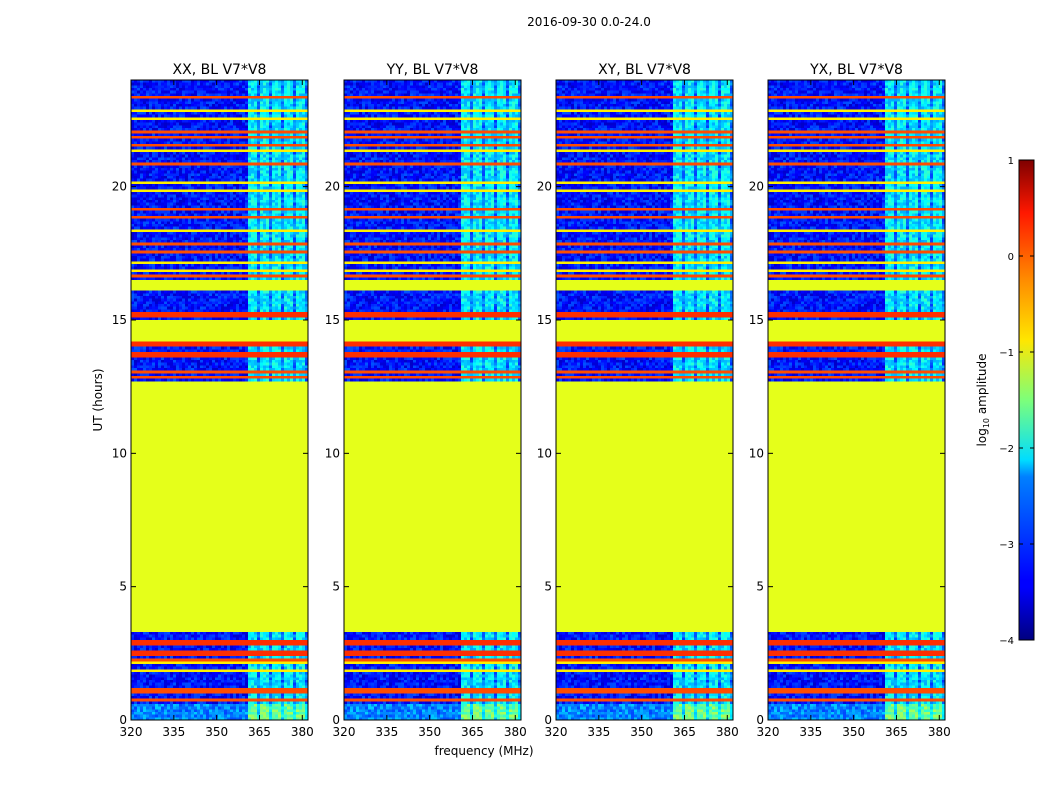 The width and height of the screenshot is (1050, 800). I want to click on x-axis-label: frequency (MHz), so click(483, 751).